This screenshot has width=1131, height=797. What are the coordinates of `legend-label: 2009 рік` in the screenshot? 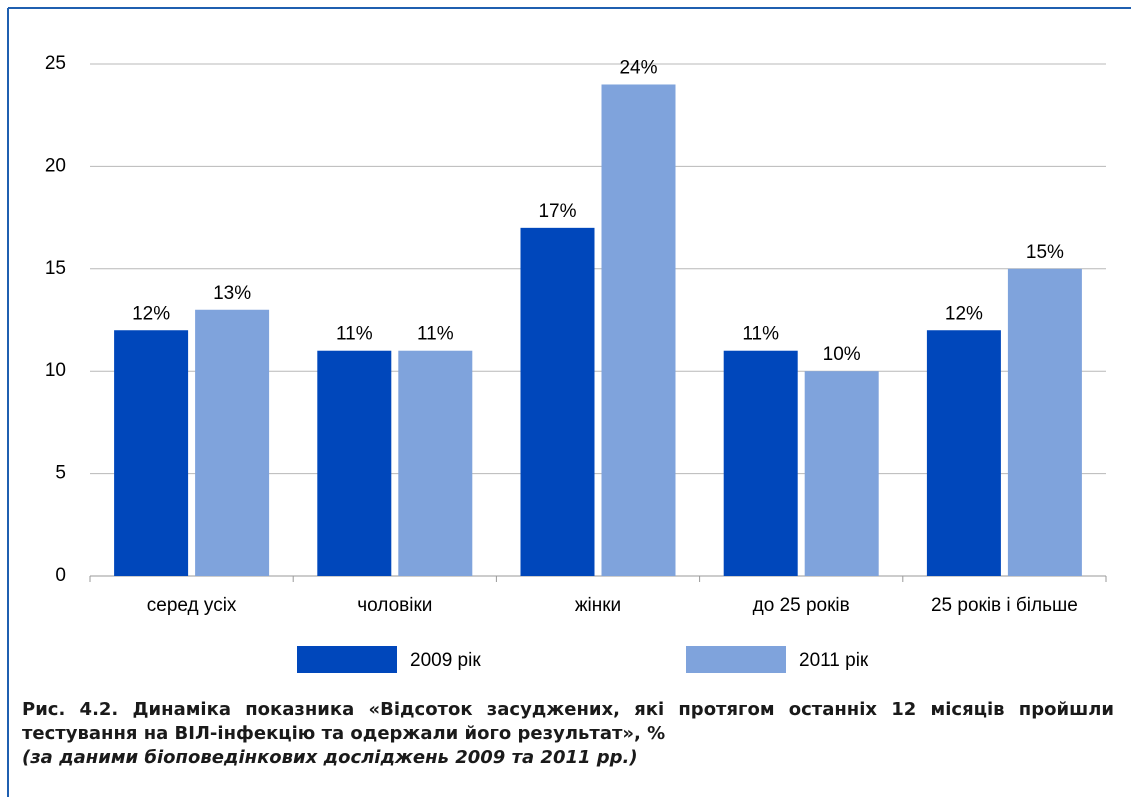 It's located at (445, 660).